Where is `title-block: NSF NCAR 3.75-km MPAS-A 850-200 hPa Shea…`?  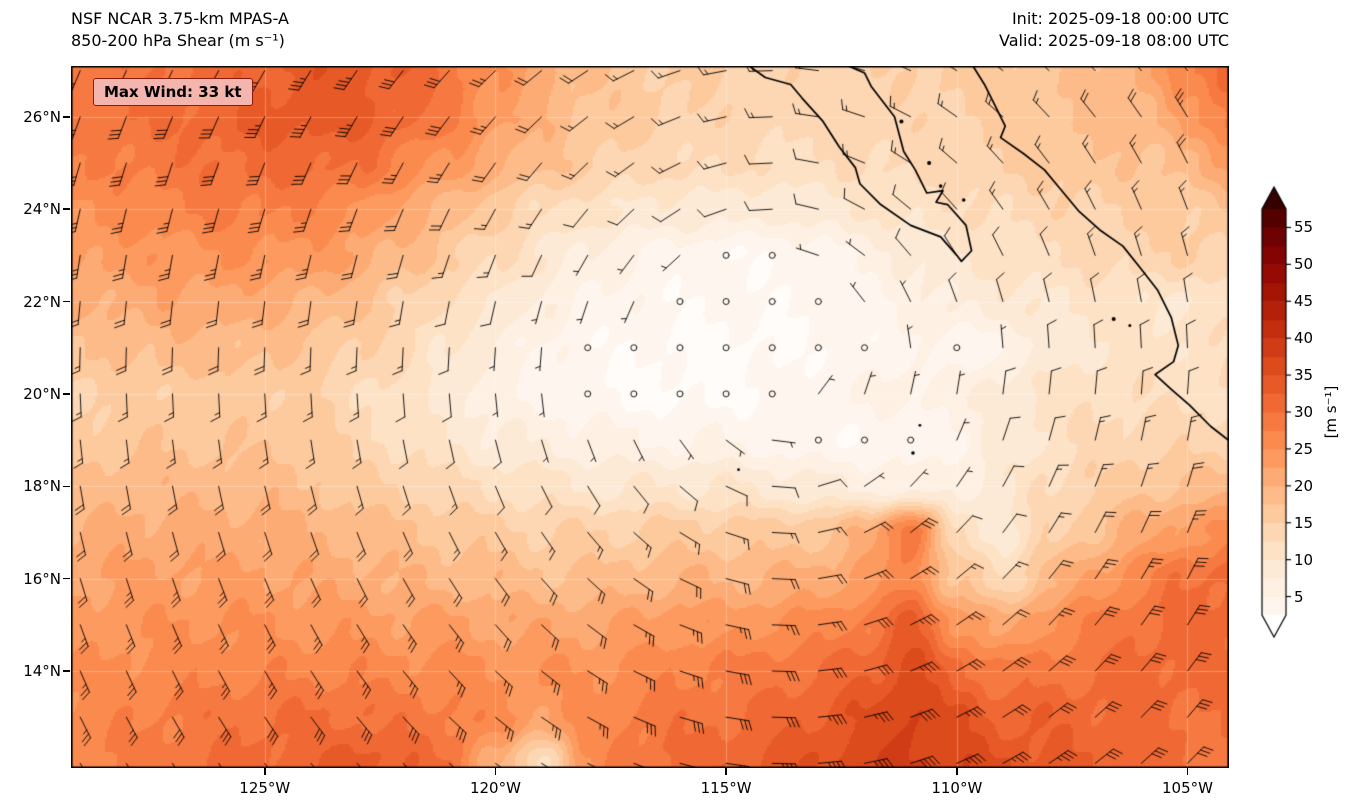 title-block: NSF NCAR 3.75-km MPAS-A 850-200 hPa Shea… is located at coordinates (180, 30).